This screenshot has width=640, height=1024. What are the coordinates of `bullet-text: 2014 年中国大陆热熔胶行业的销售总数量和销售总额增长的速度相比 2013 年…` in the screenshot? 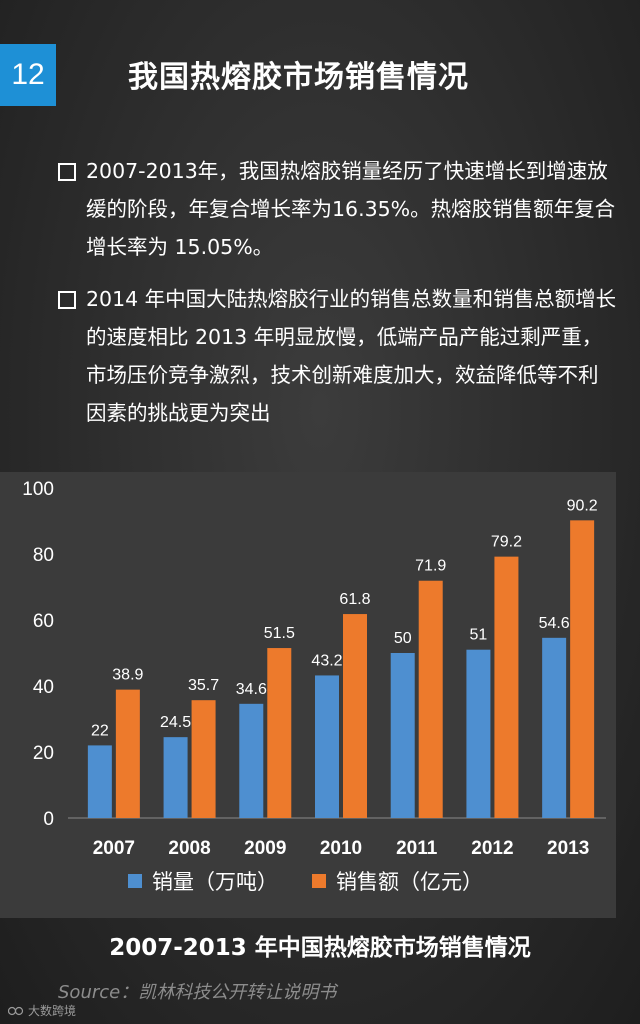 It's located at (351, 356).